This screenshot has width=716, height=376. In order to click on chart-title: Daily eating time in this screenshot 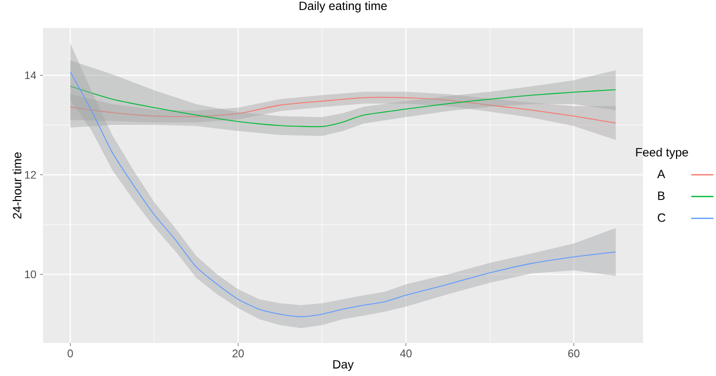, I will do `click(343, 6)`.